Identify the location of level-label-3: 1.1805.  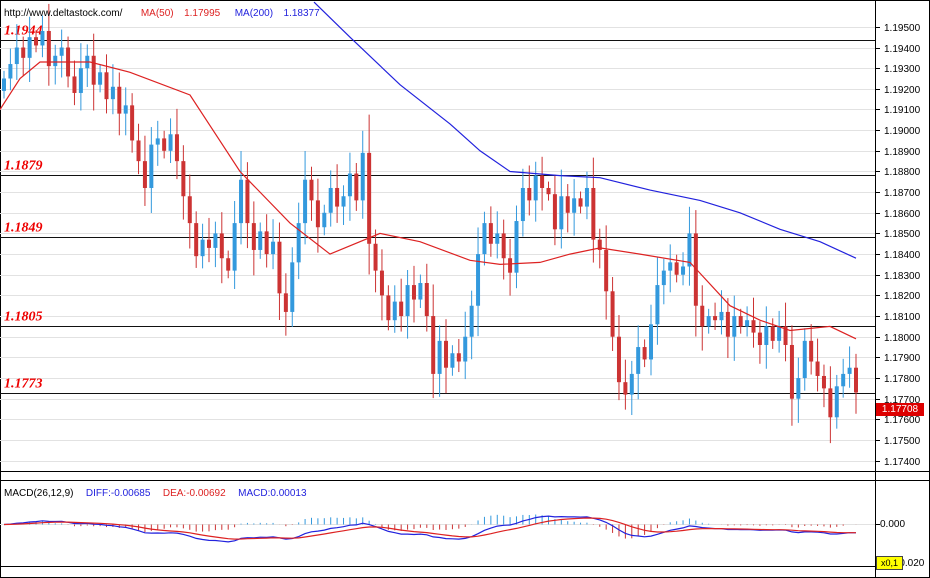
(23, 317).